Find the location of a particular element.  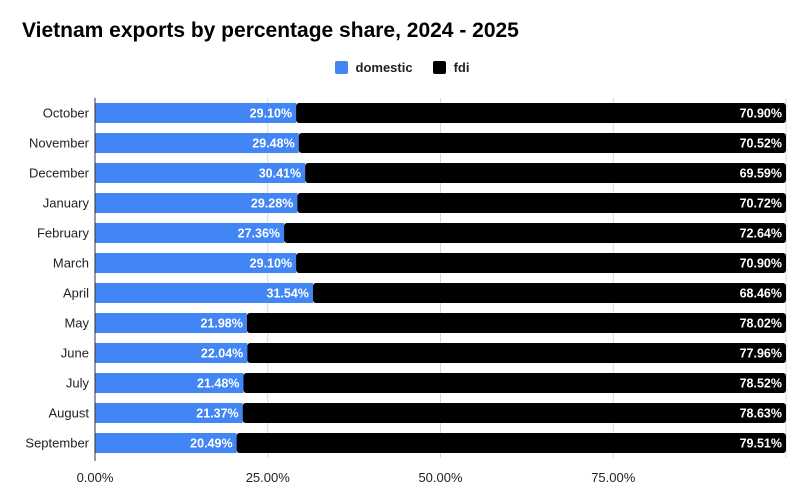

data-label-fdi: 78.02% is located at coordinates (761, 324).